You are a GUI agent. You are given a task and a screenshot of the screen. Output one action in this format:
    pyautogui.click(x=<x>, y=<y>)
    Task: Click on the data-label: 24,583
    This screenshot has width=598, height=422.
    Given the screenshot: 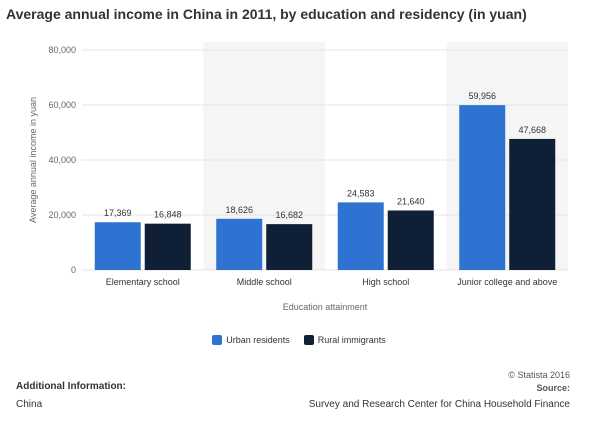 What is the action you would take?
    pyautogui.click(x=361, y=193)
    